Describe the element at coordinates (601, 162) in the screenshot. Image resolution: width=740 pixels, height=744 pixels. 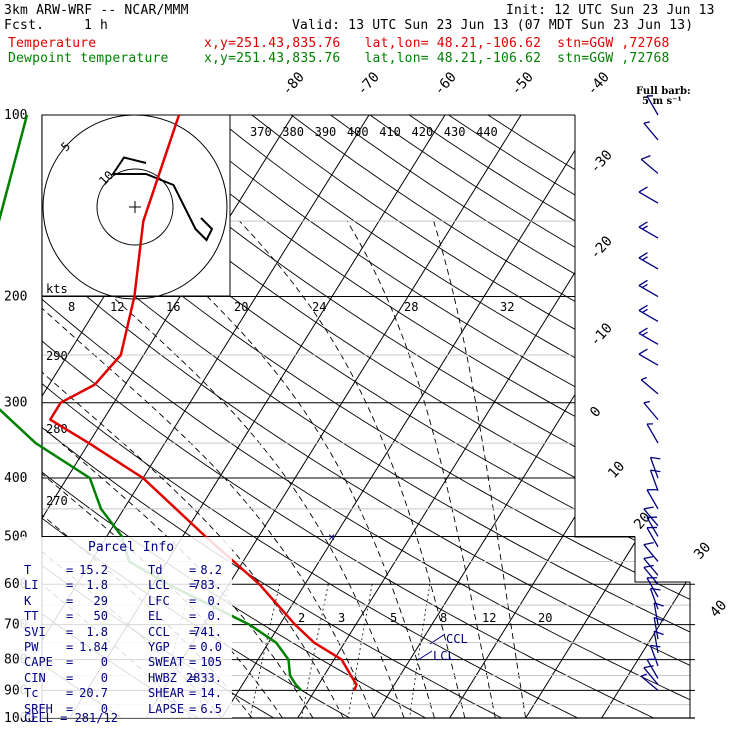
I see `temperature-axis-label: -30` at that location.